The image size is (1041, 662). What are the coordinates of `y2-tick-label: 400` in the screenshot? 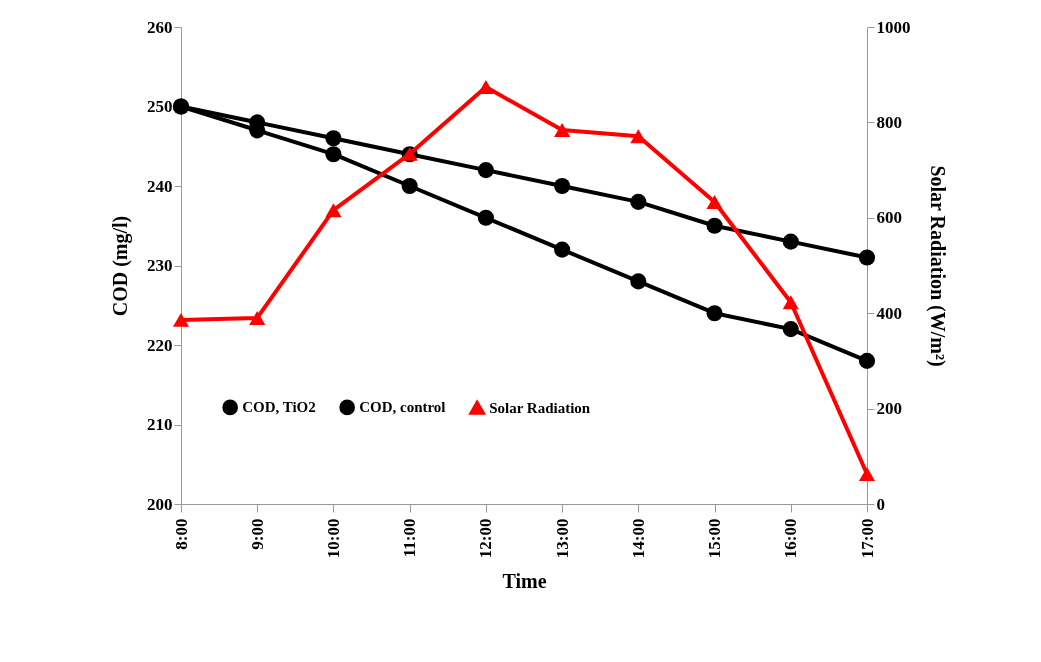 It's located at (889, 313).